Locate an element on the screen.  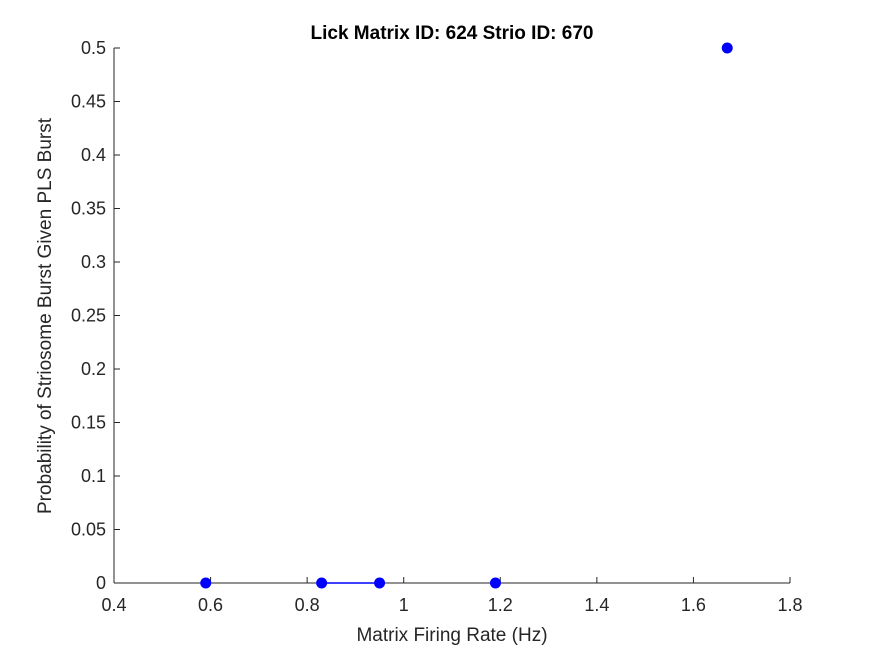
x-tick-label: 0.4 is located at coordinates (113, 605).